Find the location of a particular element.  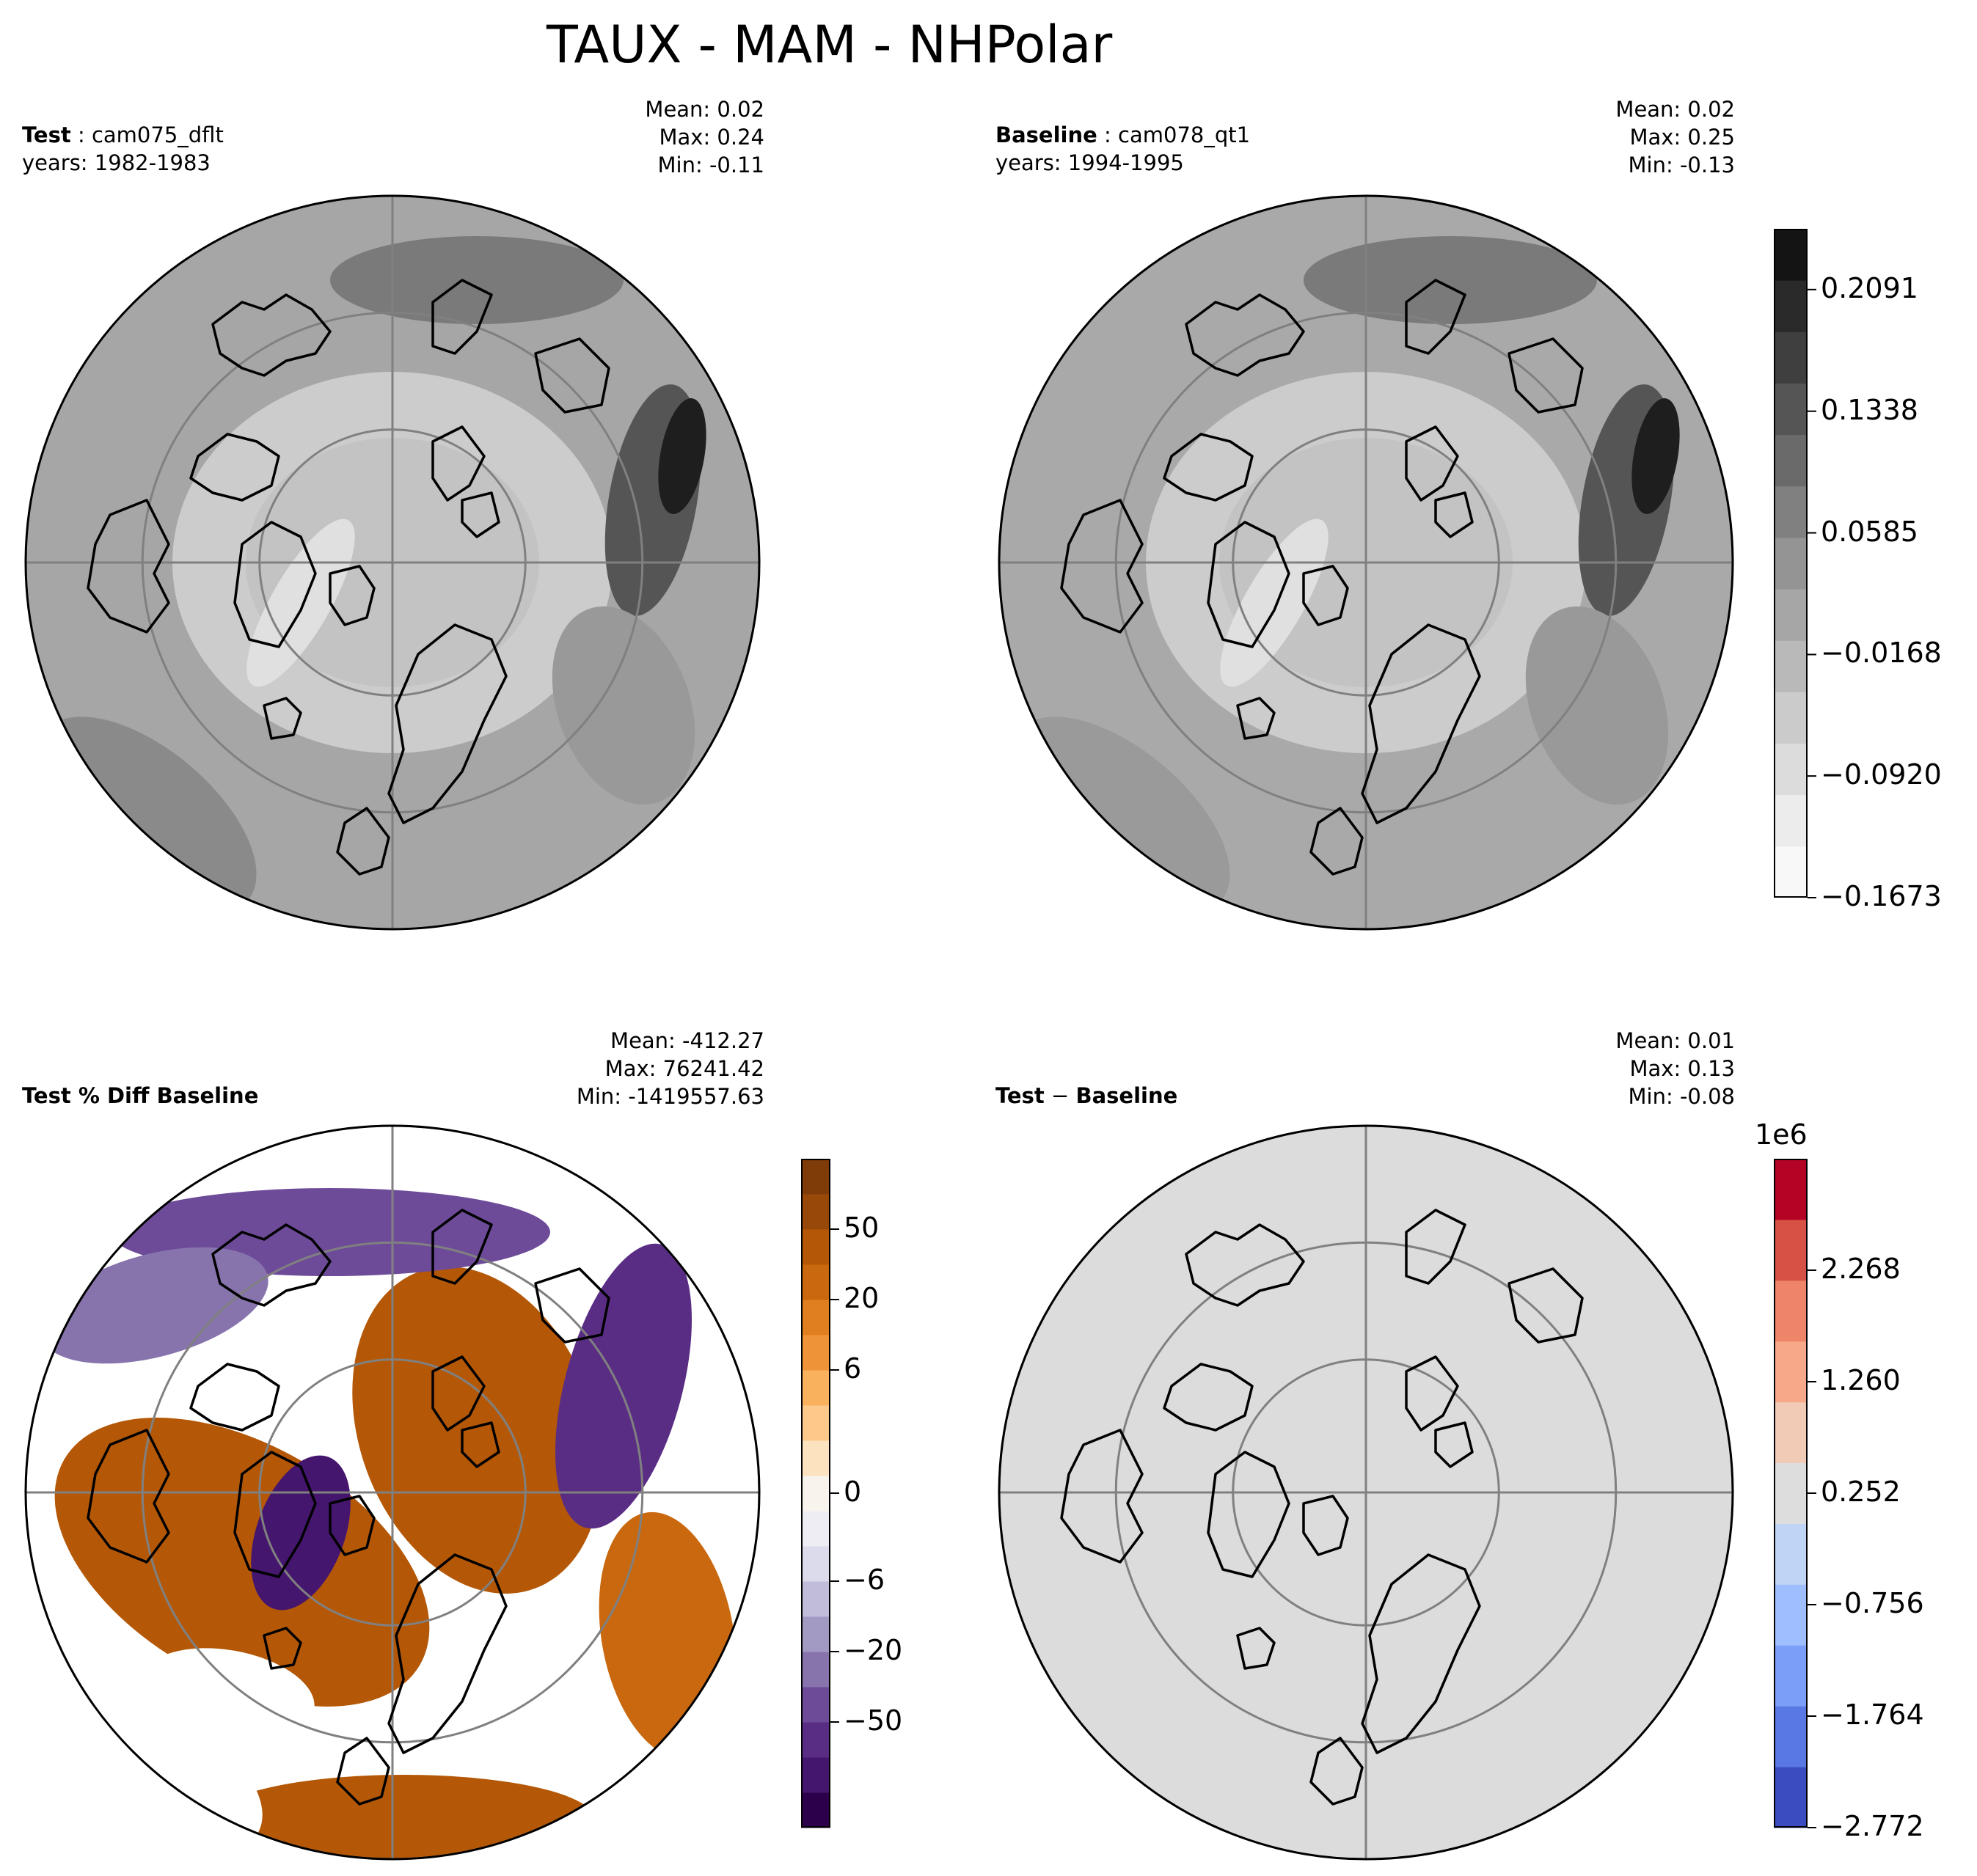

baseline-stats: Mean: 0.02 Max: 0.25 Min: -0.13 is located at coordinates (1675, 137).